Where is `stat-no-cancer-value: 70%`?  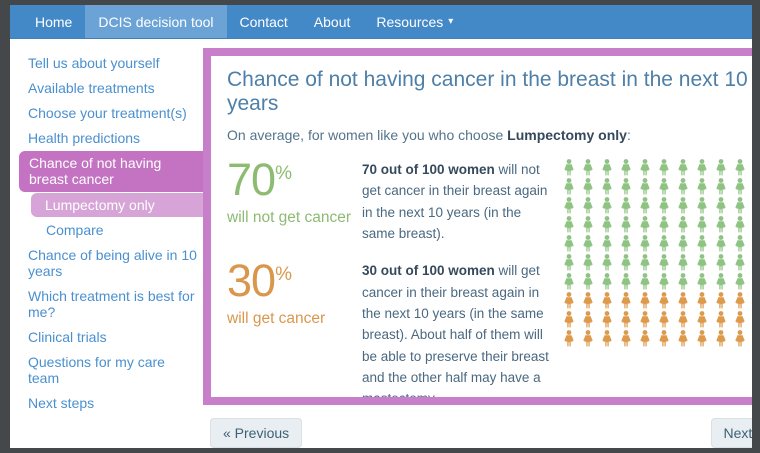
stat-no-cancer-value: 70% is located at coordinates (294, 179).